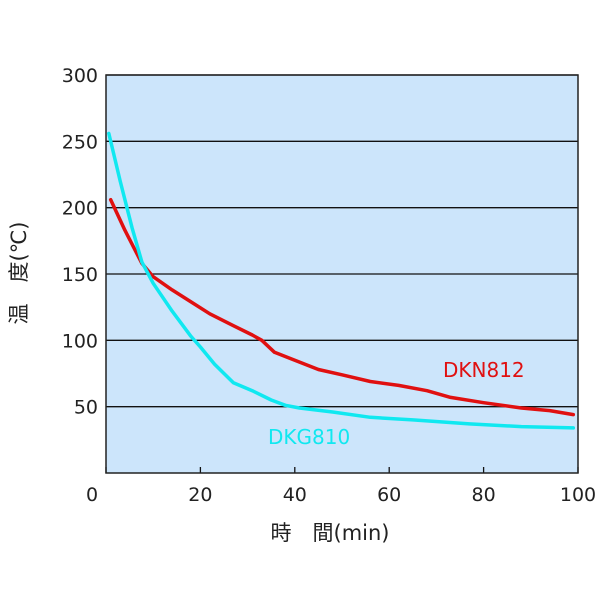 Image resolution: width=600 pixels, height=600 pixels. I want to click on x-tick-label: 100, so click(578, 495).